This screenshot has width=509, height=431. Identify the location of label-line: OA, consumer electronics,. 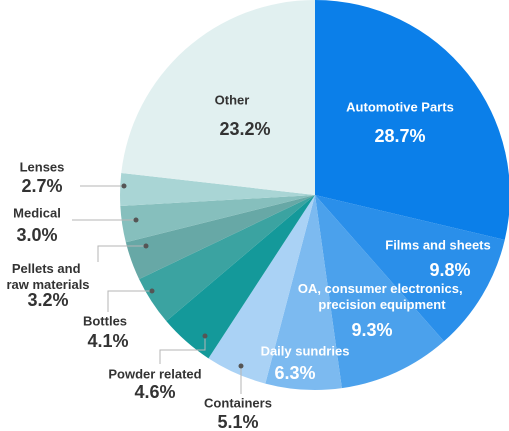
(382, 288).